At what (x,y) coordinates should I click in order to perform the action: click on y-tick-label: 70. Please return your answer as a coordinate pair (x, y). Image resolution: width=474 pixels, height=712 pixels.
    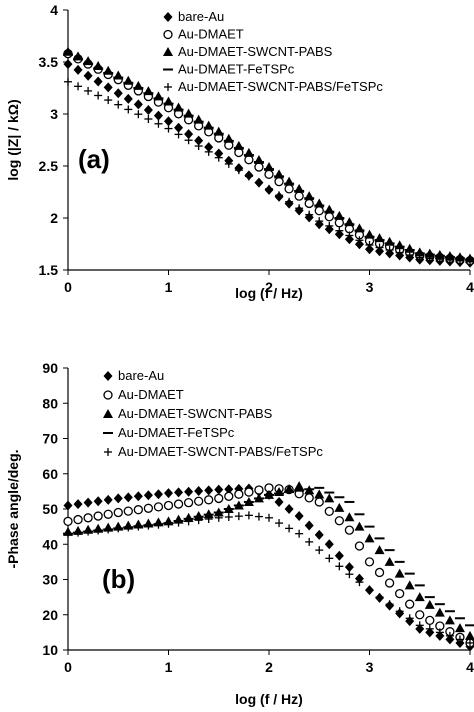
    Looking at the image, I should click on (50, 439).